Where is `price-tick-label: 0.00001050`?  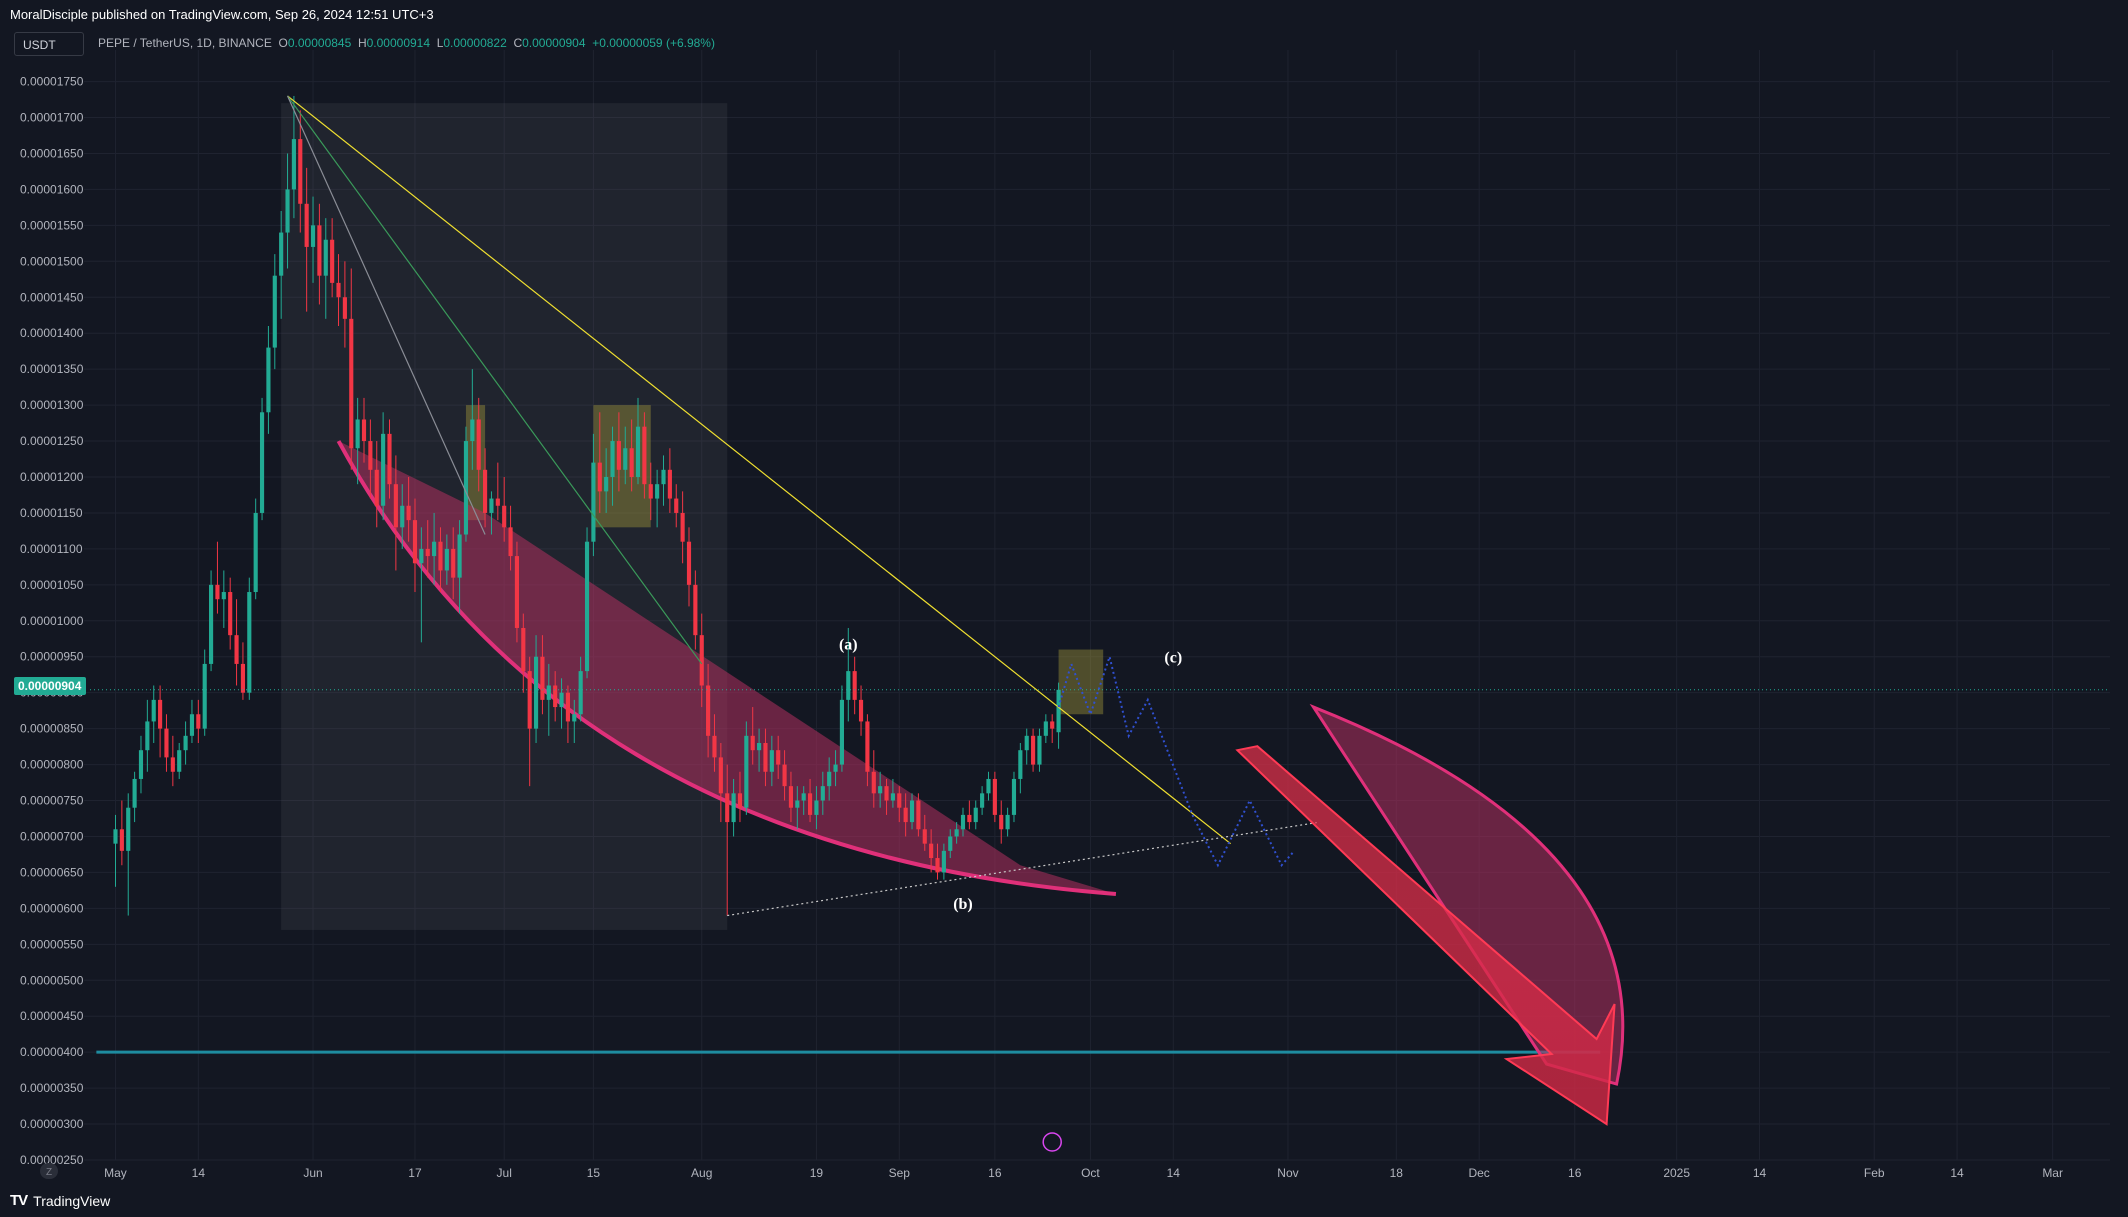
price-tick-label: 0.00001050 is located at coordinates (52, 585).